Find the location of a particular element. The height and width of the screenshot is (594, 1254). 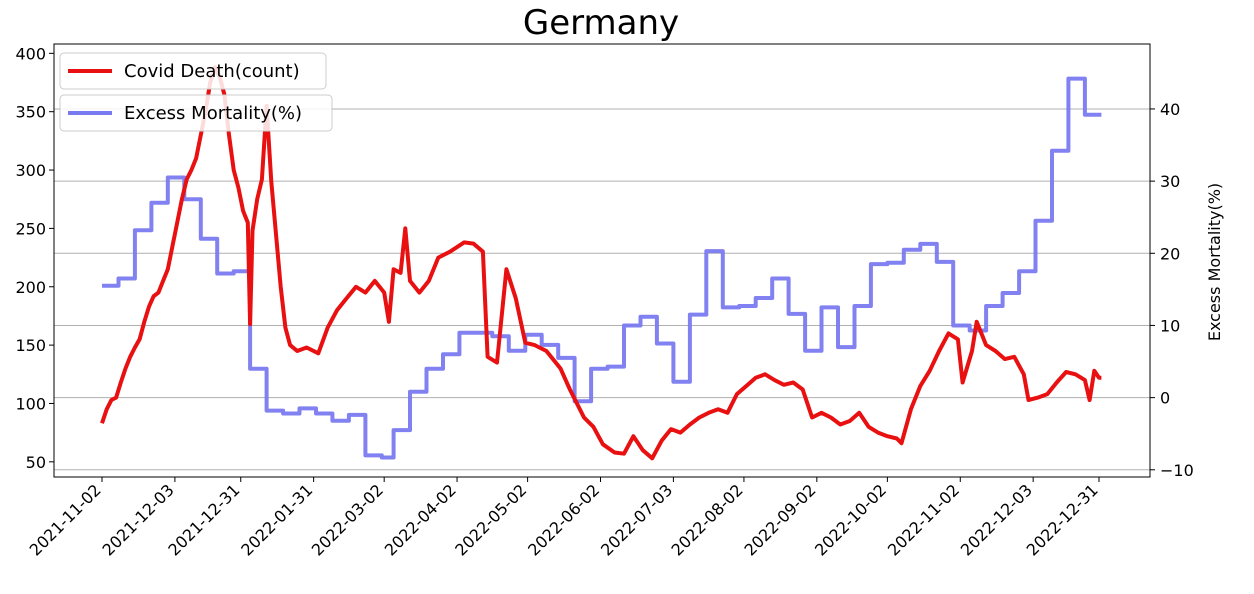

x-tick-label: 2021-11-02 is located at coordinates (65, 519).